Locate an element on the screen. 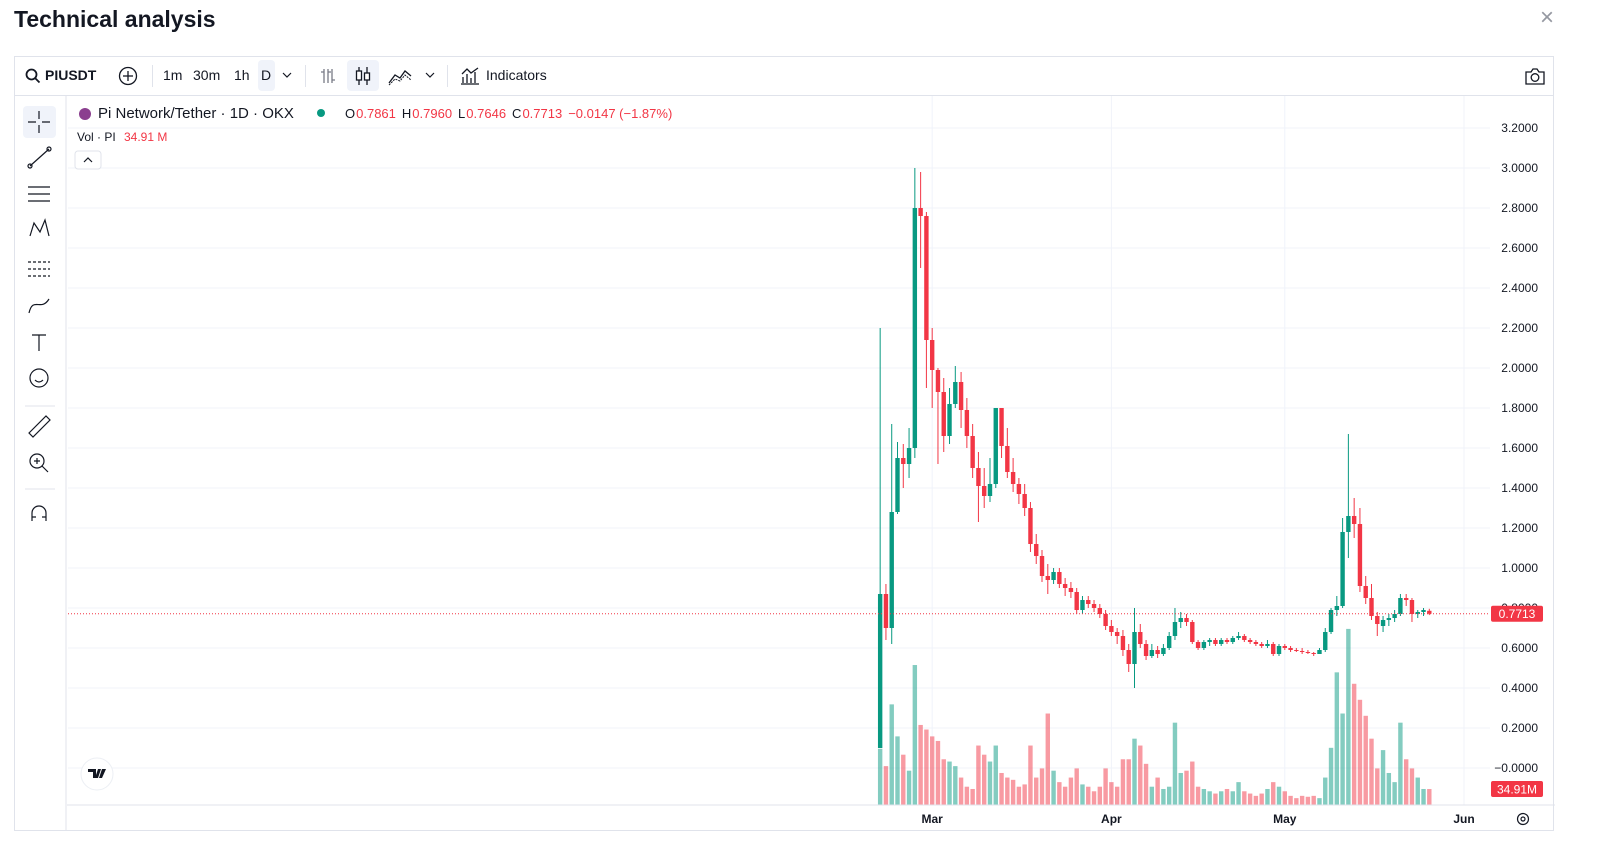 The image size is (1600, 866). text-tool is located at coordinates (39, 342).